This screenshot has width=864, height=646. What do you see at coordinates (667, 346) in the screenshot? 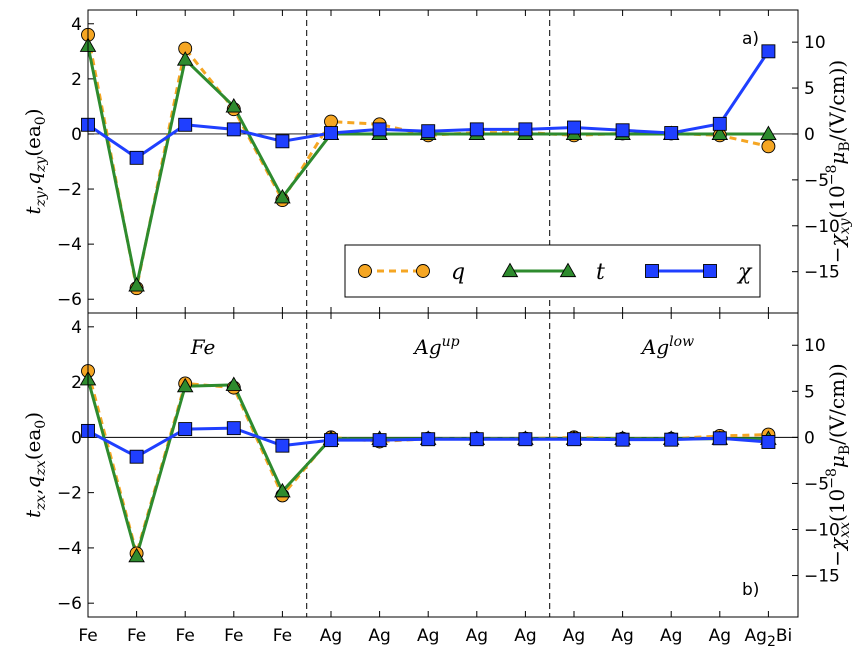
I see `region-label-ag-low: Aglow` at bounding box center [667, 346].